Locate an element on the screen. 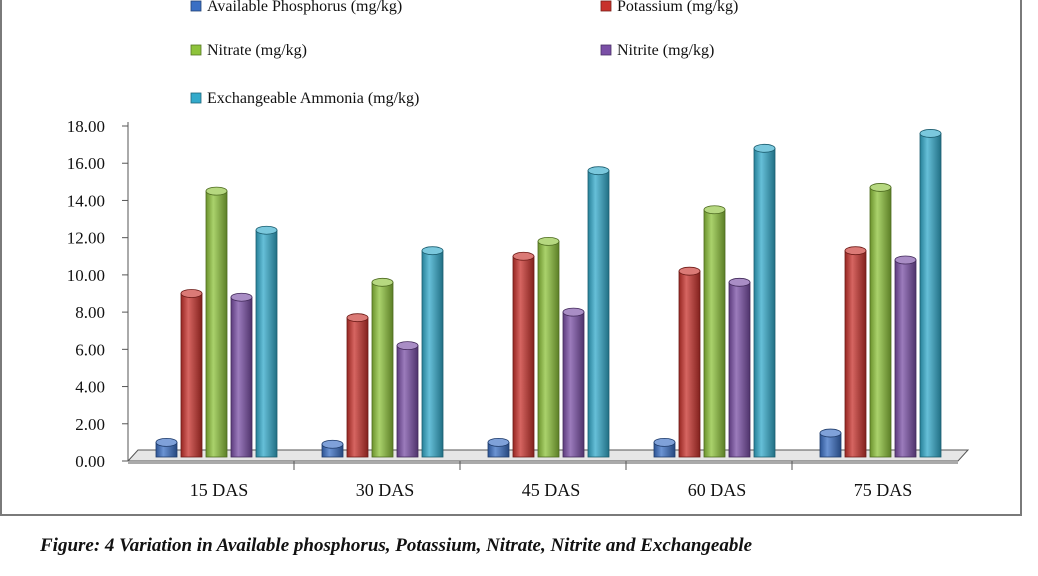 The image size is (1038, 576). legend-label: Nitrite (mg/kg) is located at coordinates (665, 50).